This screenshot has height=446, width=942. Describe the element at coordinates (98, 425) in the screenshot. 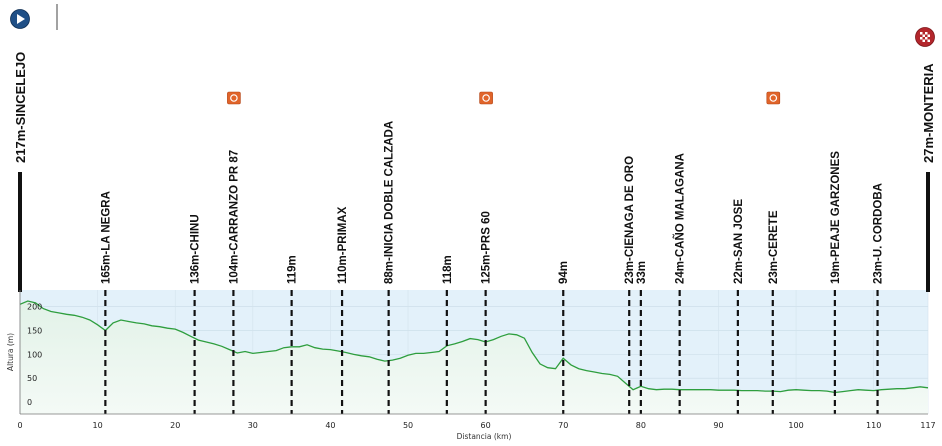

I see `x-tick-label: 10` at that location.